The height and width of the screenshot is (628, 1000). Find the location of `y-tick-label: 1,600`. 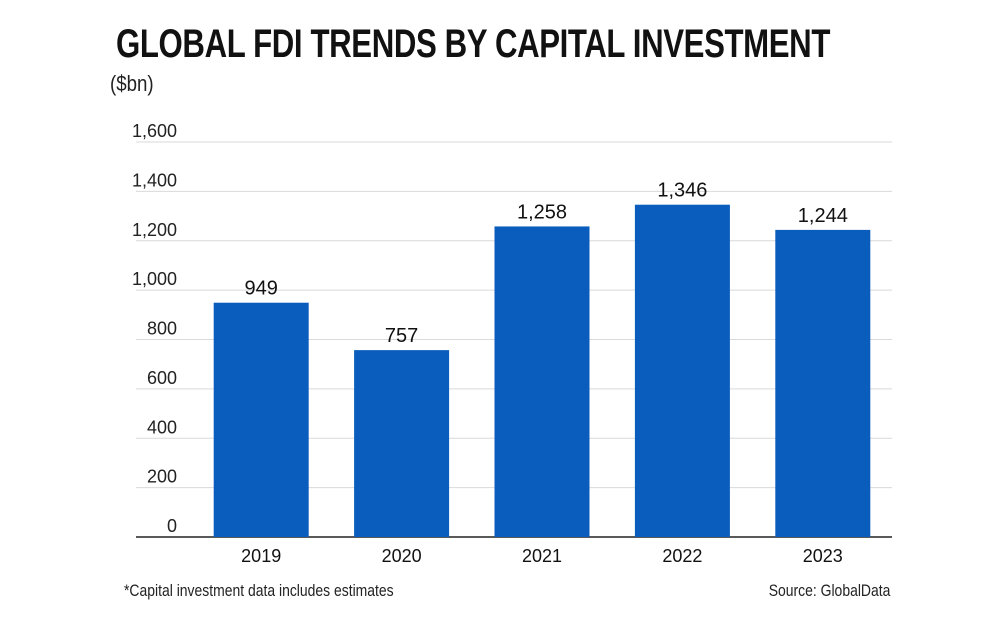

y-tick-label: 1,600 is located at coordinates (154, 131).